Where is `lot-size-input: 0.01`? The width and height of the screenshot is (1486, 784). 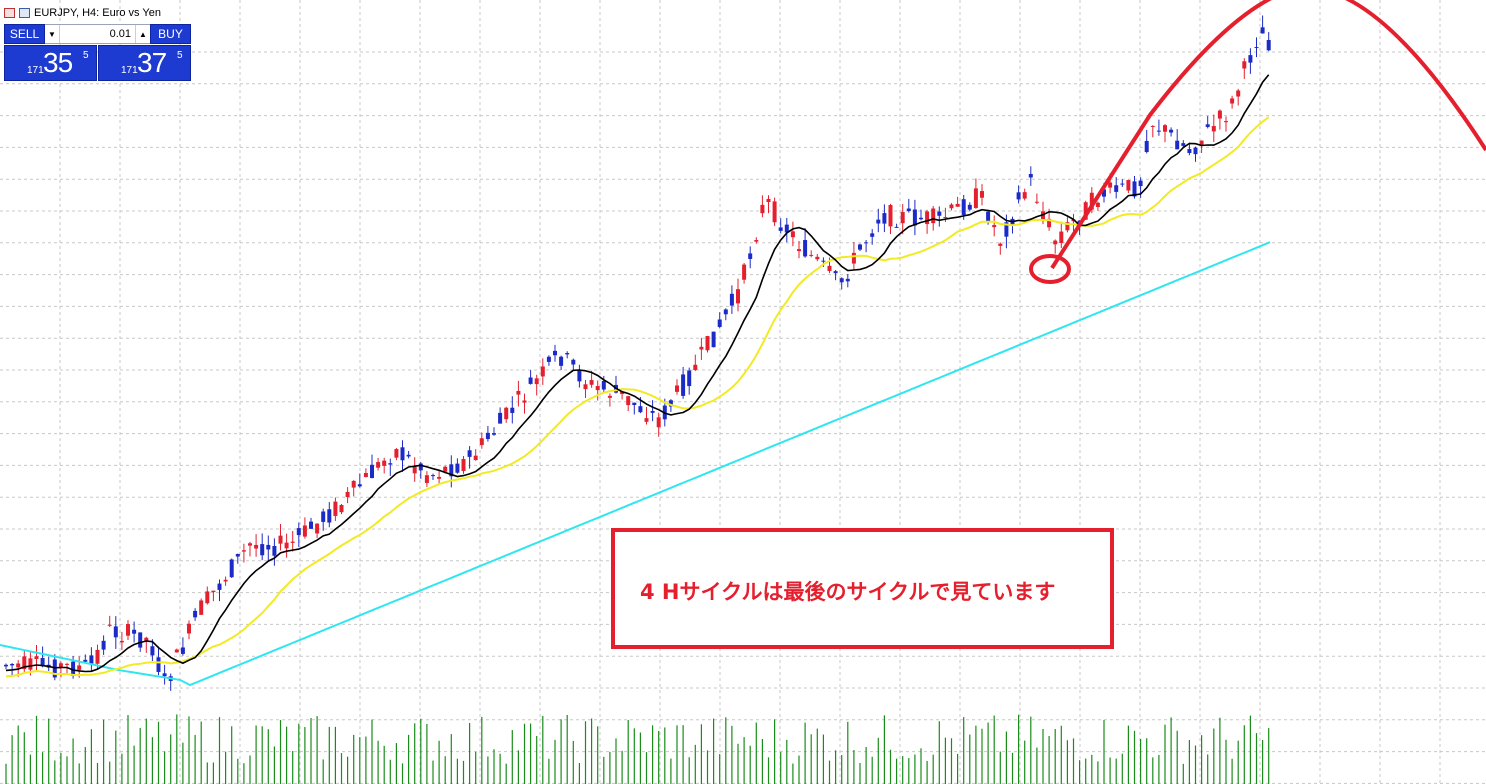
lot-size-input: 0.01 is located at coordinates (97, 34).